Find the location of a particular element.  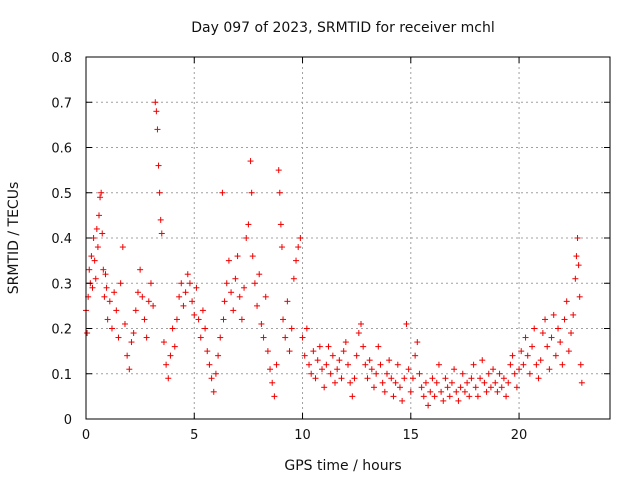

x-axis-label: GPS time / hours is located at coordinates (342, 466).